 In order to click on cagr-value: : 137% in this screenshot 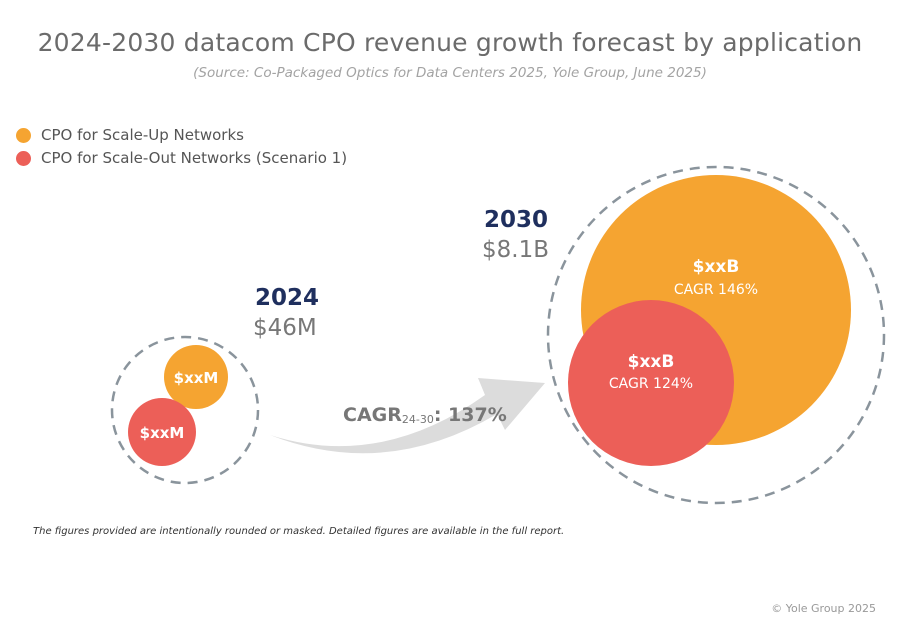, I will do `click(470, 415)`.